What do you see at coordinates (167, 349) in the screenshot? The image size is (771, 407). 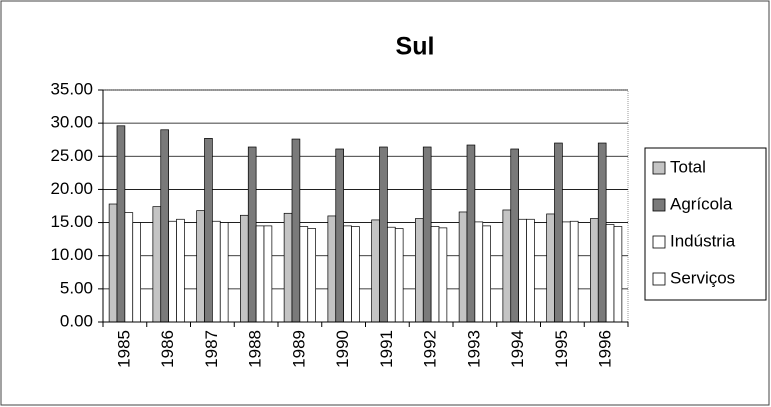 I see `x-tick-label: 1986` at bounding box center [167, 349].